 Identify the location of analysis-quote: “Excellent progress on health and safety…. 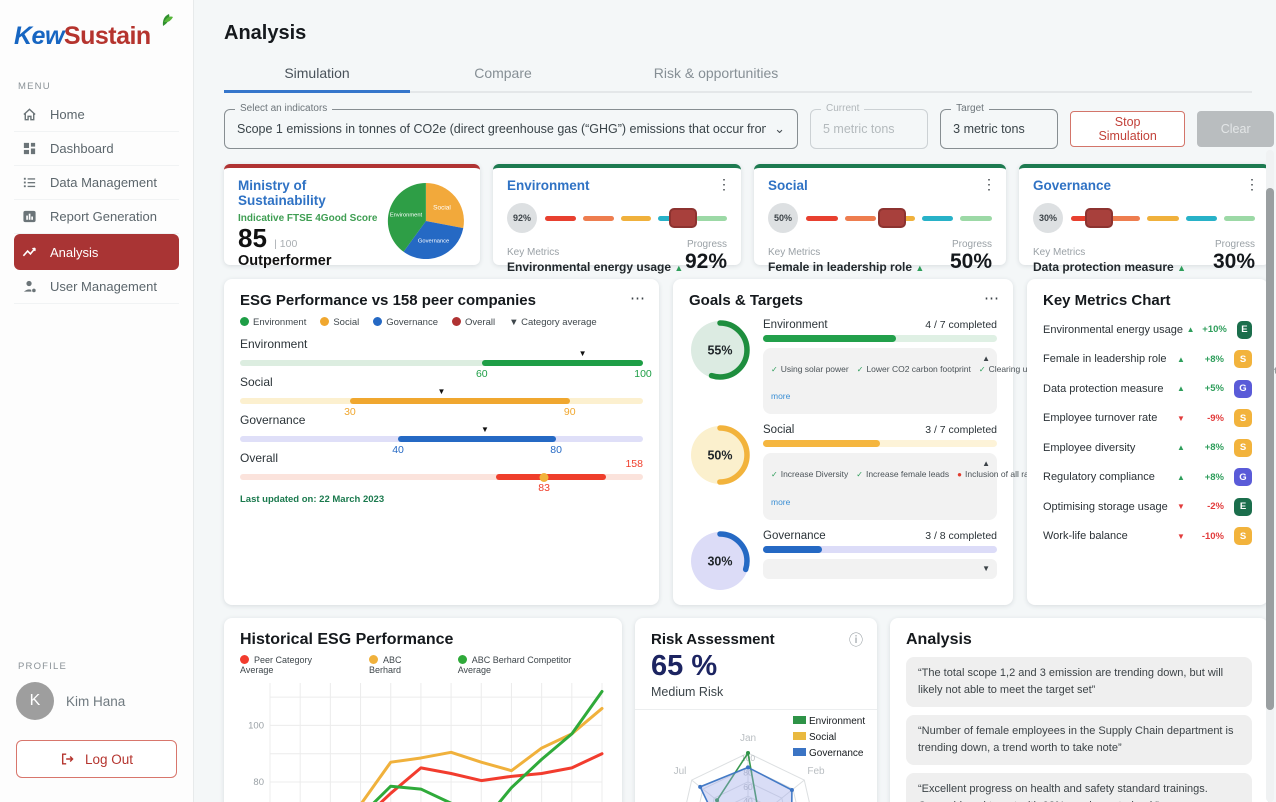
(1079, 787).